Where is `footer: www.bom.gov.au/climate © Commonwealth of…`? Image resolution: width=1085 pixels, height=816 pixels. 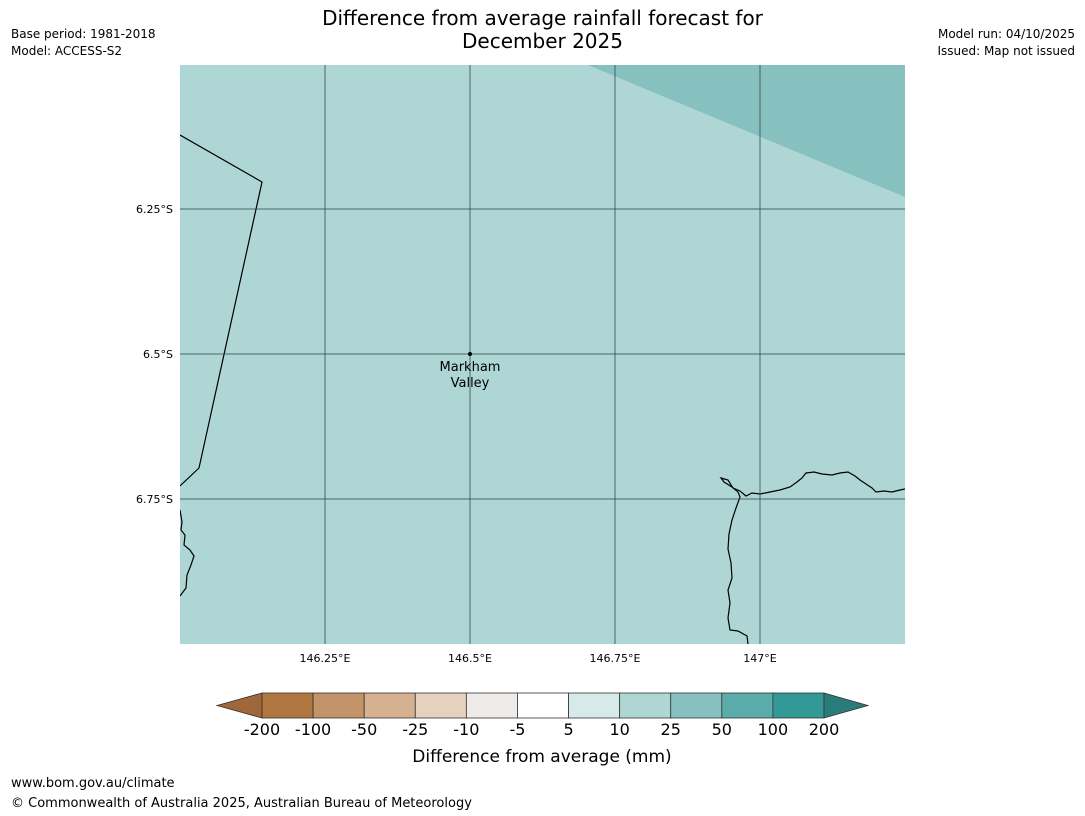
footer: www.bom.gov.au/climate © Commonwealth of… is located at coordinates (241, 794).